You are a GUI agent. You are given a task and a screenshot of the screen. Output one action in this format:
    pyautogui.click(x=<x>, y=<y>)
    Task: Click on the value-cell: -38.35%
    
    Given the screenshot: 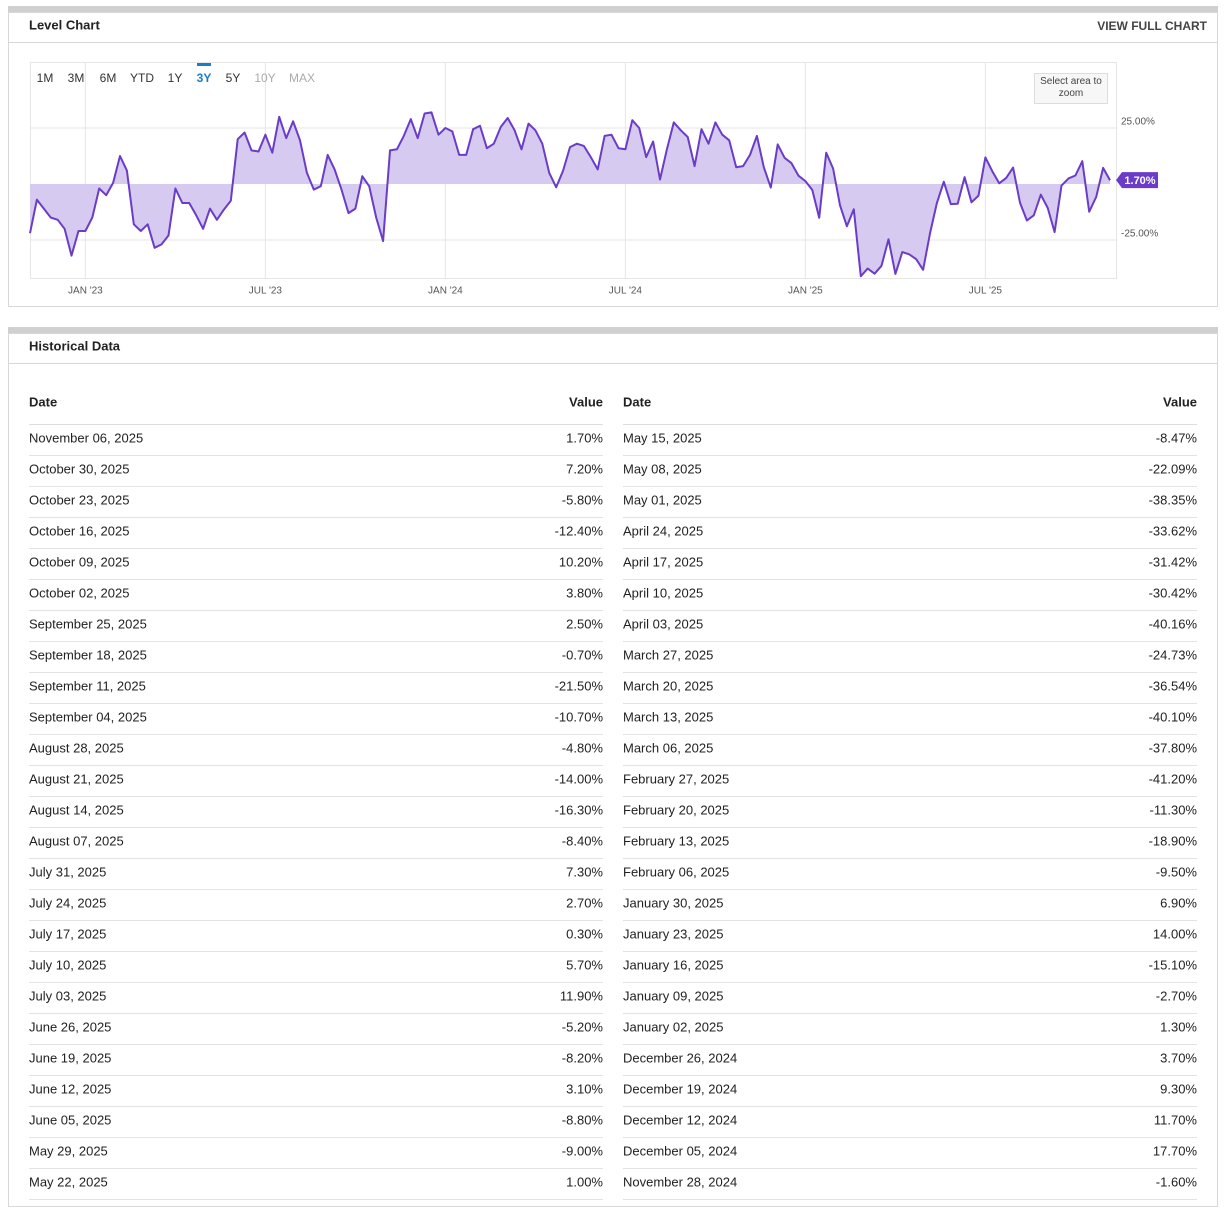 What is the action you would take?
    pyautogui.click(x=1173, y=499)
    